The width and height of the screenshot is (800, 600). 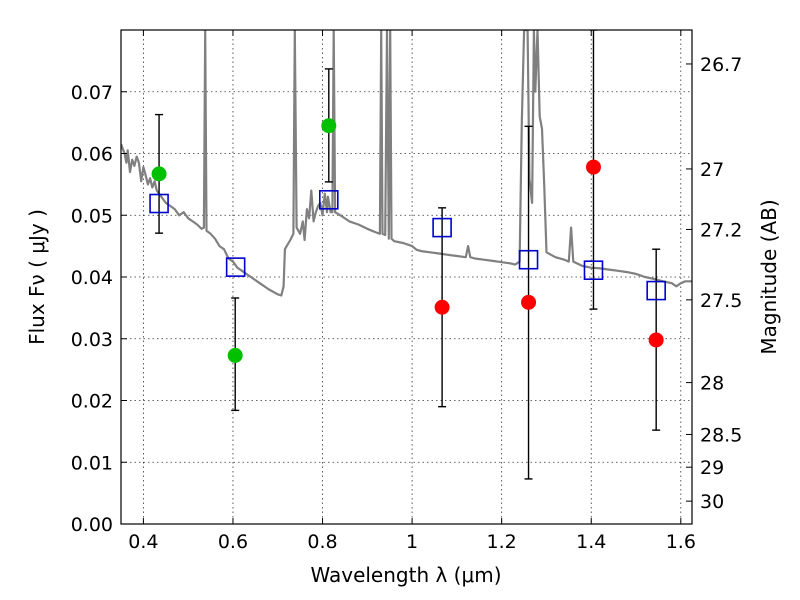 I want to click on x-tick-label: 0.8, so click(x=322, y=542).